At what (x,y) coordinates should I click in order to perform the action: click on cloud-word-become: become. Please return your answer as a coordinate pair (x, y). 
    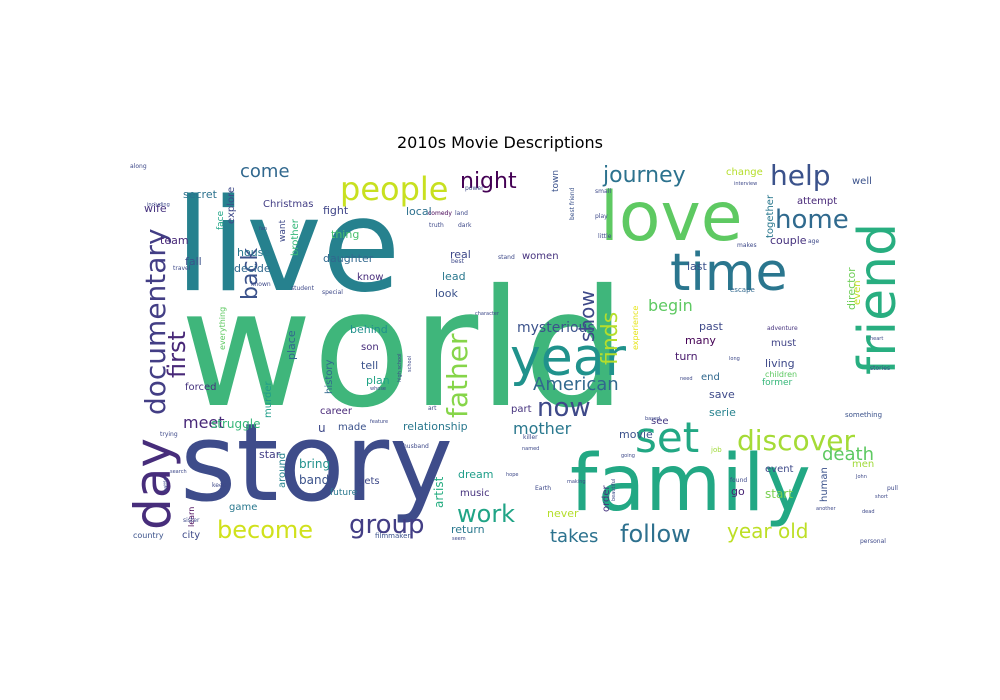
    Looking at the image, I should click on (265, 530).